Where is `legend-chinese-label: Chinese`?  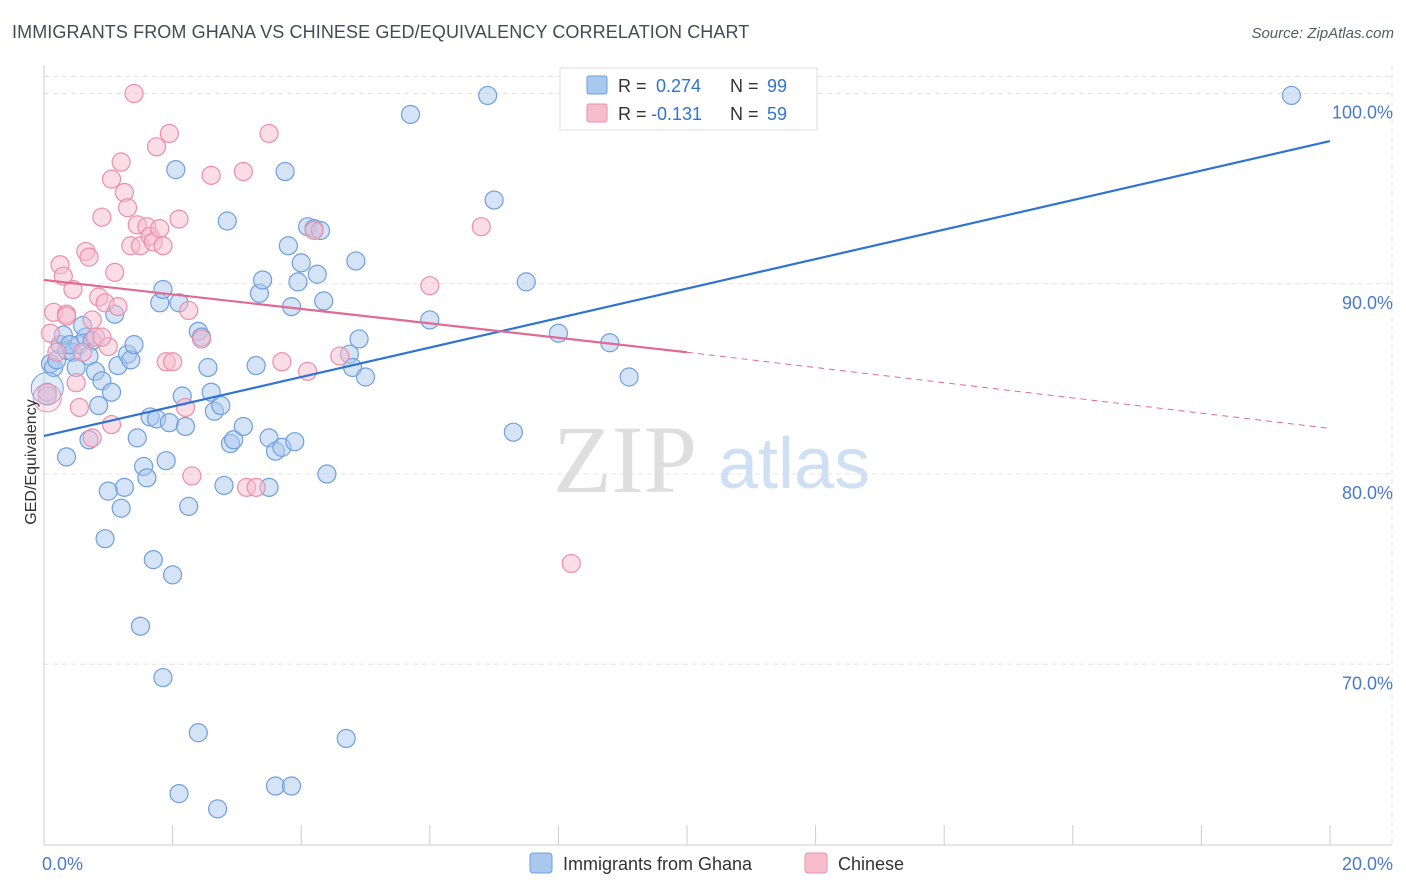 legend-chinese-label: Chinese is located at coordinates (871, 864).